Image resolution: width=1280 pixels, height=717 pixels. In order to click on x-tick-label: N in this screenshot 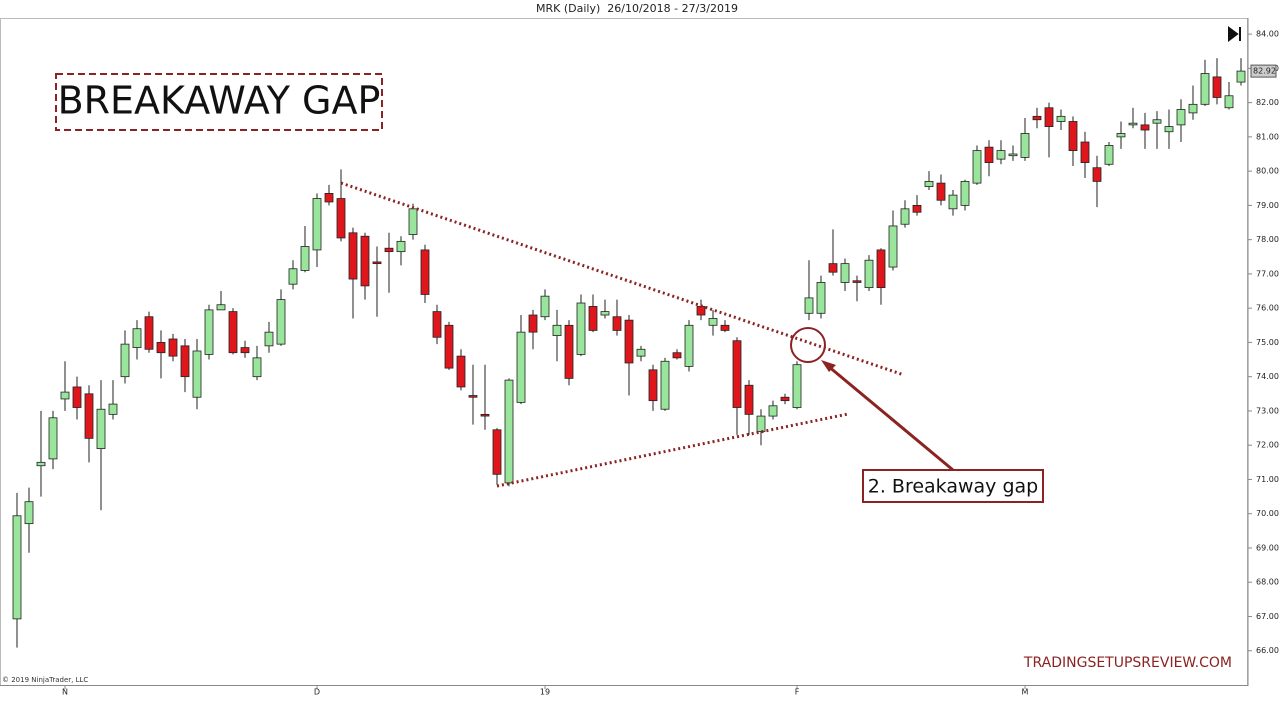, I will do `click(65, 692)`.